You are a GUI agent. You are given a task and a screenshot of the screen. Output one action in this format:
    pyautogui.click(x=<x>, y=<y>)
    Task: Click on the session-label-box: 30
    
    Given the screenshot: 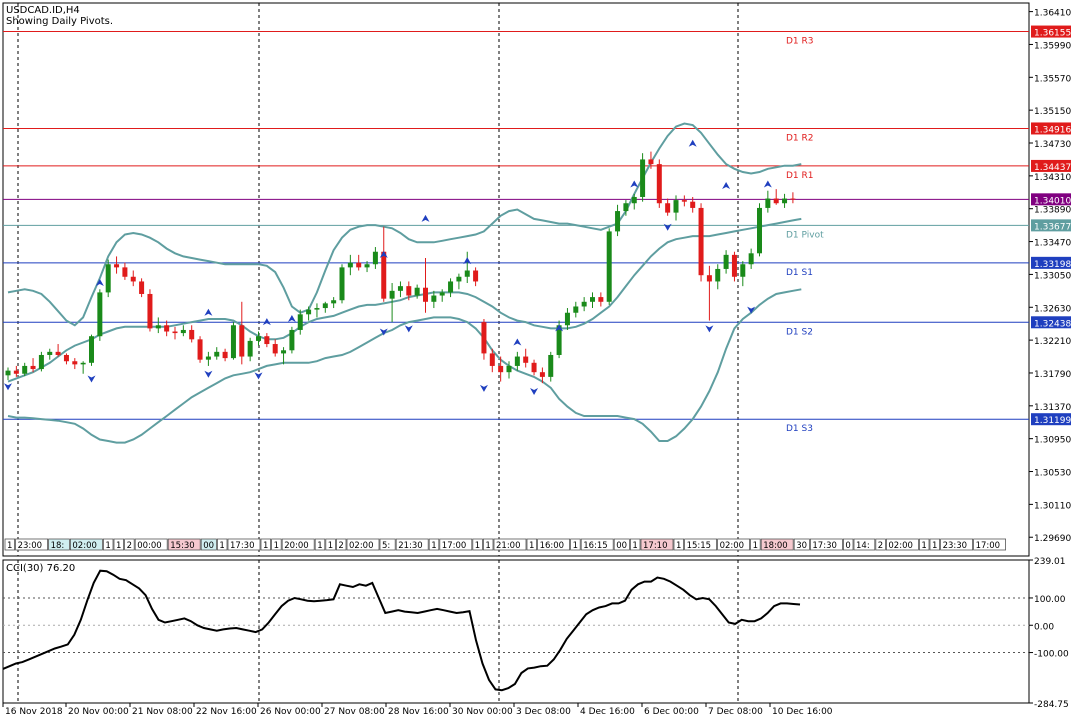 What is the action you would take?
    pyautogui.click(x=801, y=544)
    